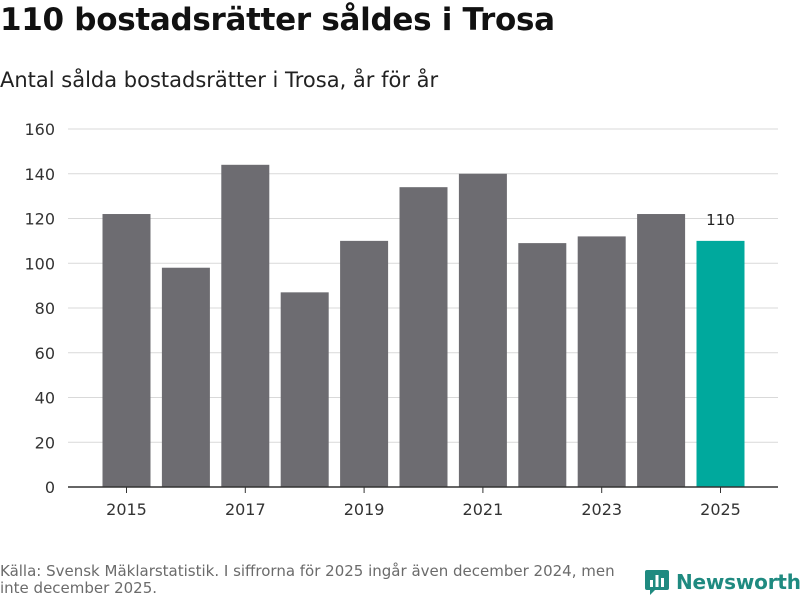  Describe the element at coordinates (126, 509) in the screenshot. I see `x-tick-label: 2015` at that location.